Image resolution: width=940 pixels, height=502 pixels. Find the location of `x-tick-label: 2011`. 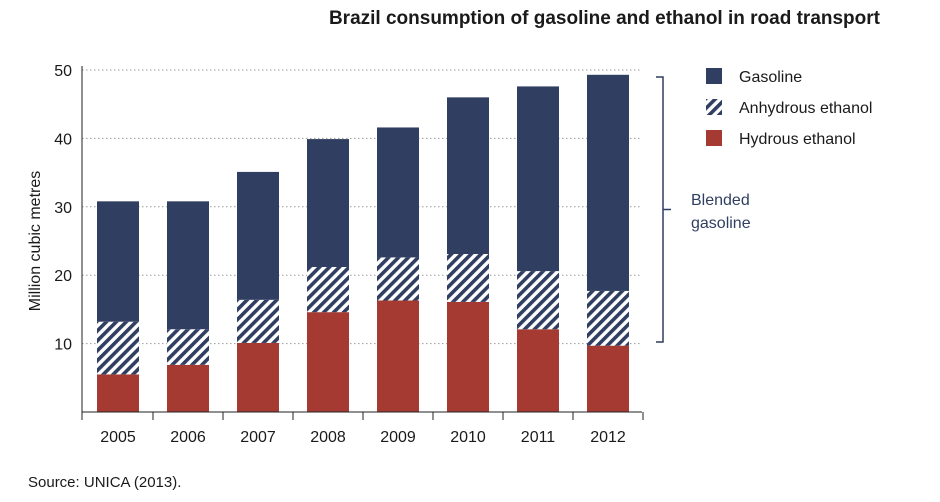

x-tick-label: 2011 is located at coordinates (538, 437).